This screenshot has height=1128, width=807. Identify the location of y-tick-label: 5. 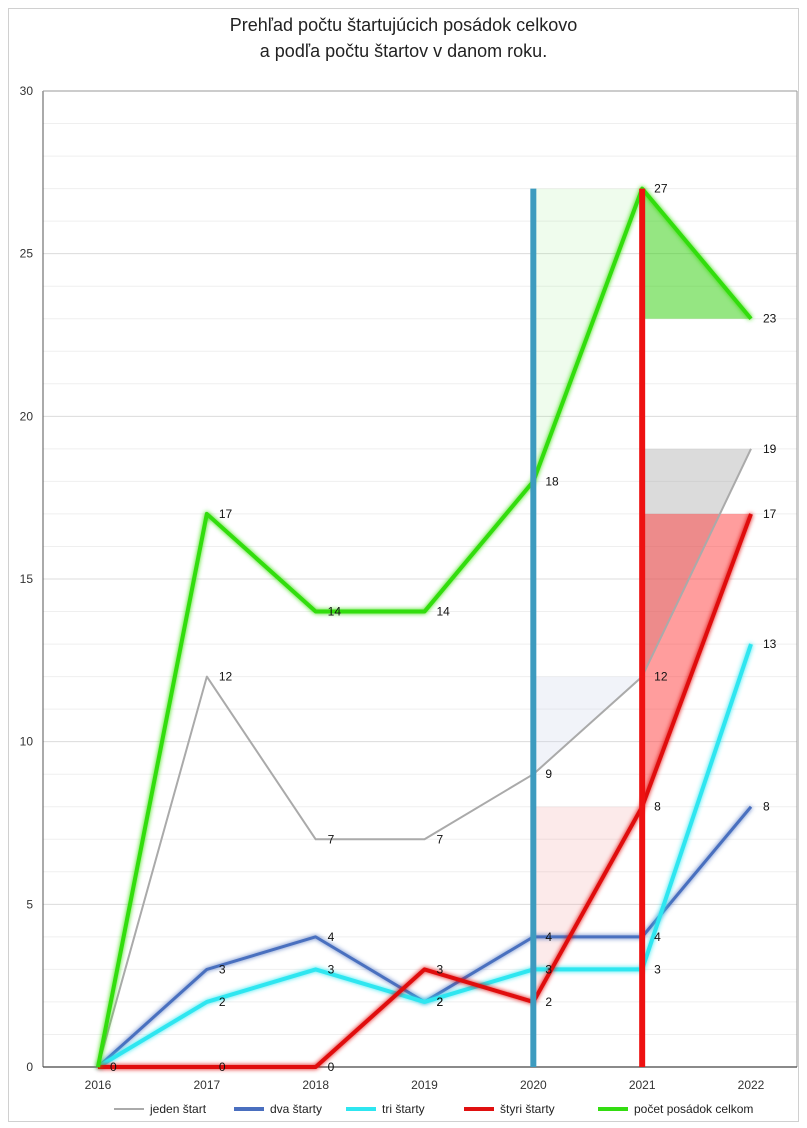
(29, 904).